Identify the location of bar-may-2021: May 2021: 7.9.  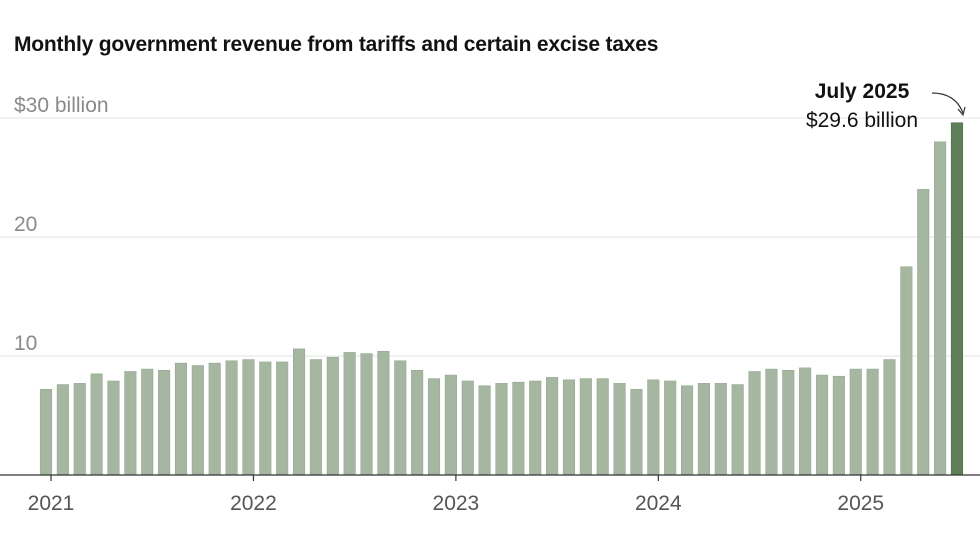
(113, 428).